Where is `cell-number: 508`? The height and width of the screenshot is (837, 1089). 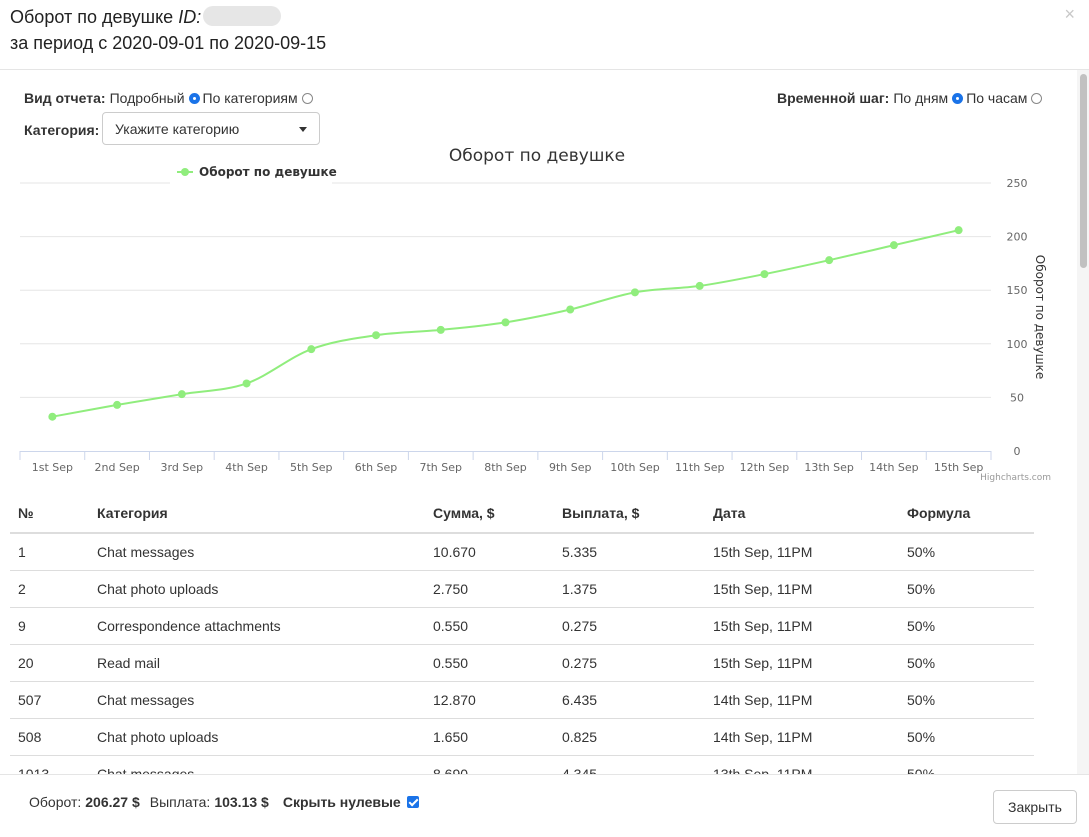 cell-number: 508 is located at coordinates (49, 737).